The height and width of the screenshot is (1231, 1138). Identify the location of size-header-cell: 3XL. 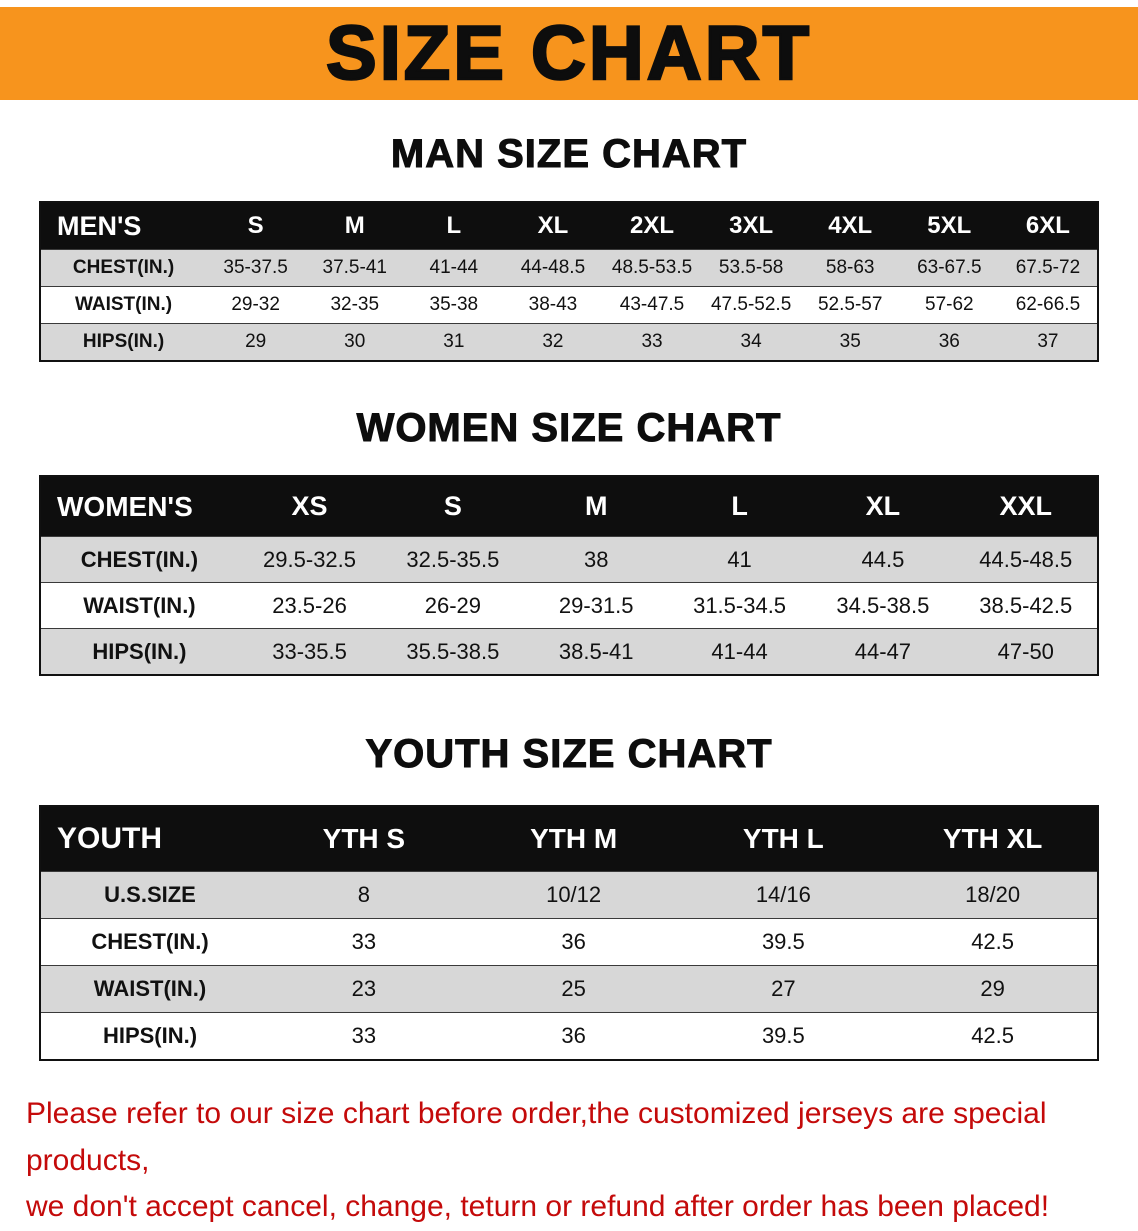
(751, 226).